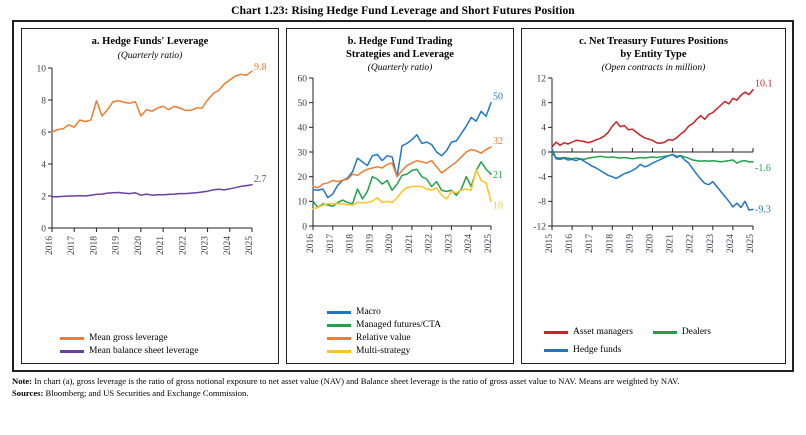  Describe the element at coordinates (550, 243) in the screenshot. I see `svg-text: 2015` at that location.